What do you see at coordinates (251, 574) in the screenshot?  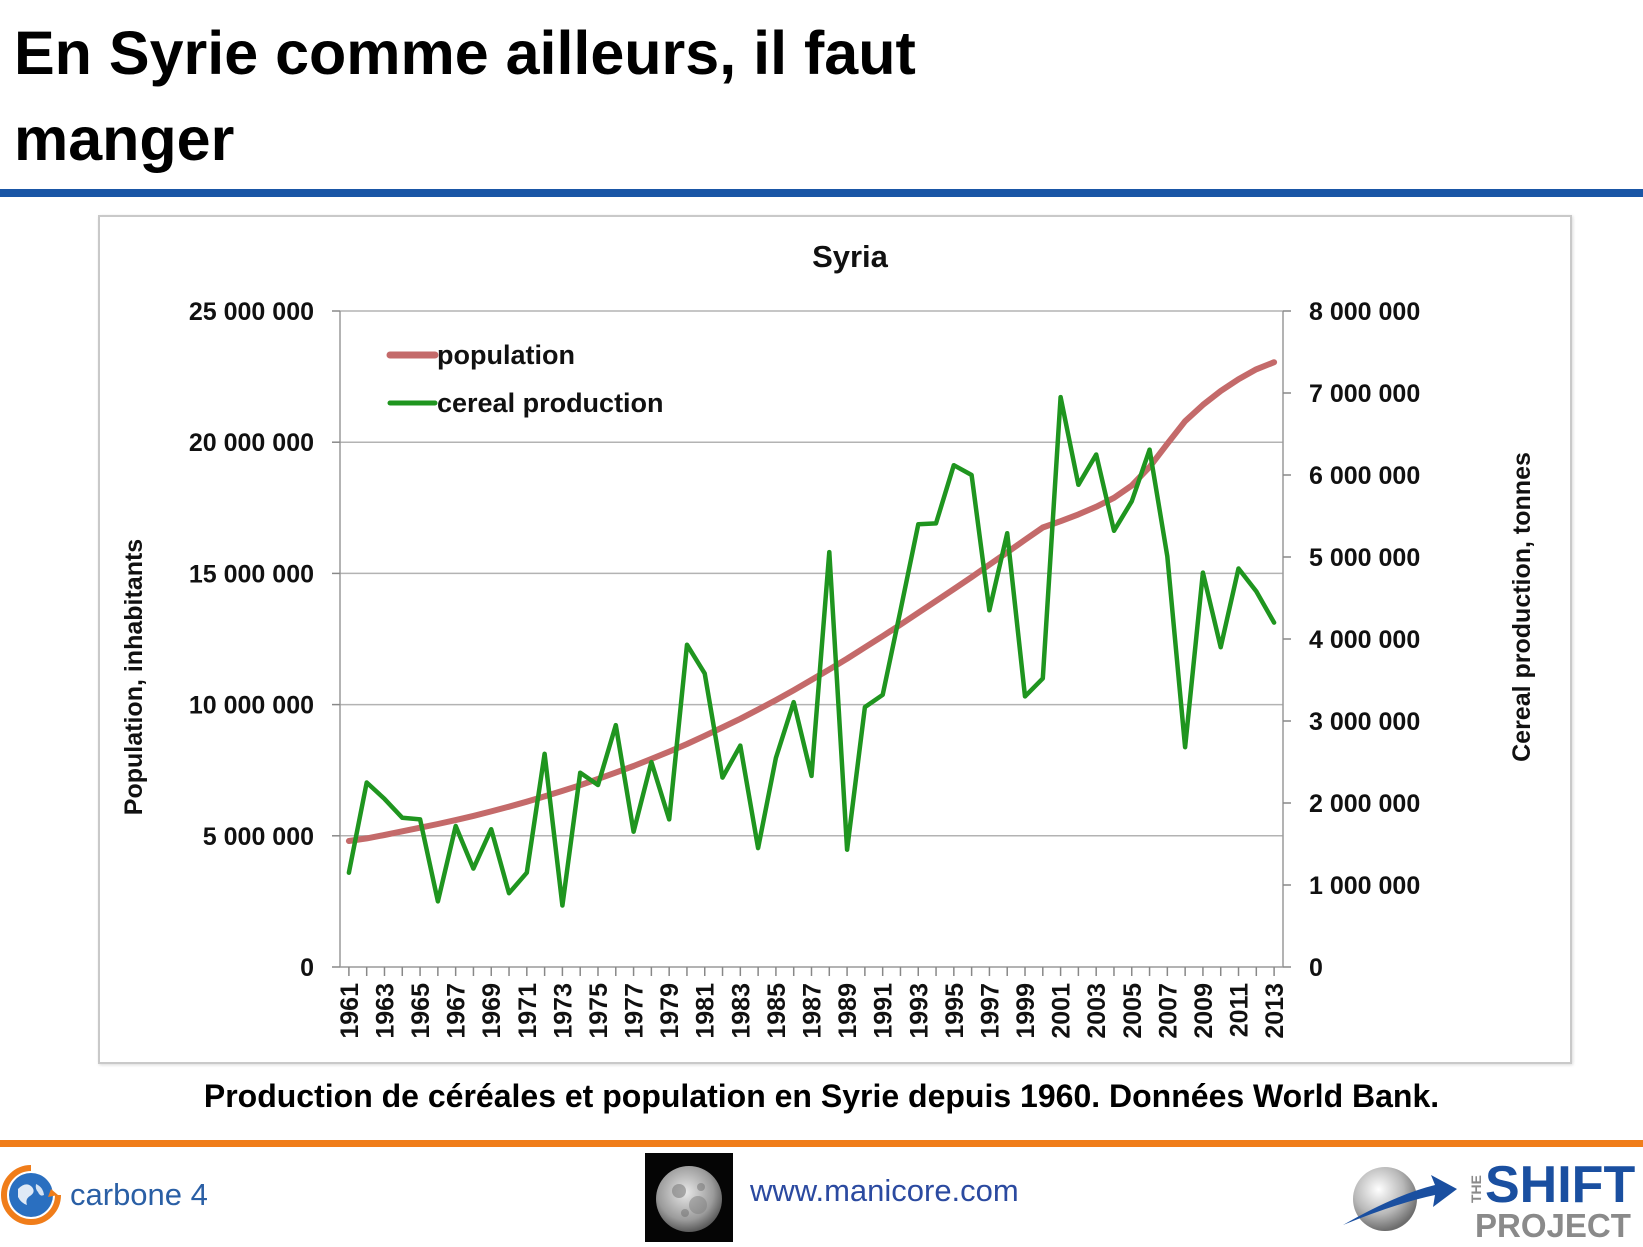 I see `left-tick-label: 15 000 000` at bounding box center [251, 574].